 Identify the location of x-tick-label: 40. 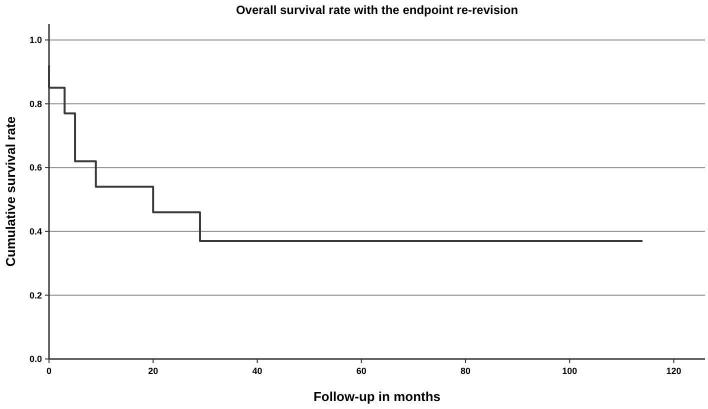
(257, 371).